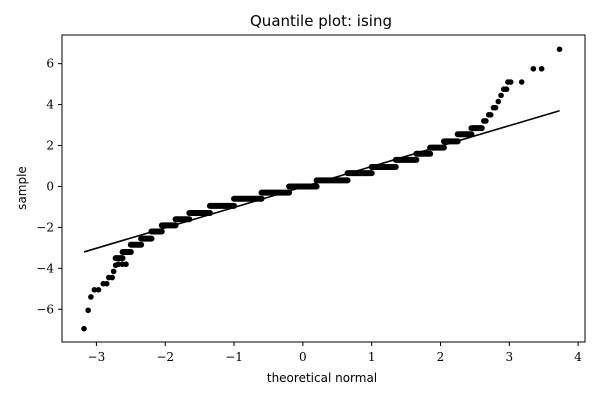  I want to click on x-tick-label: 3, so click(509, 357).